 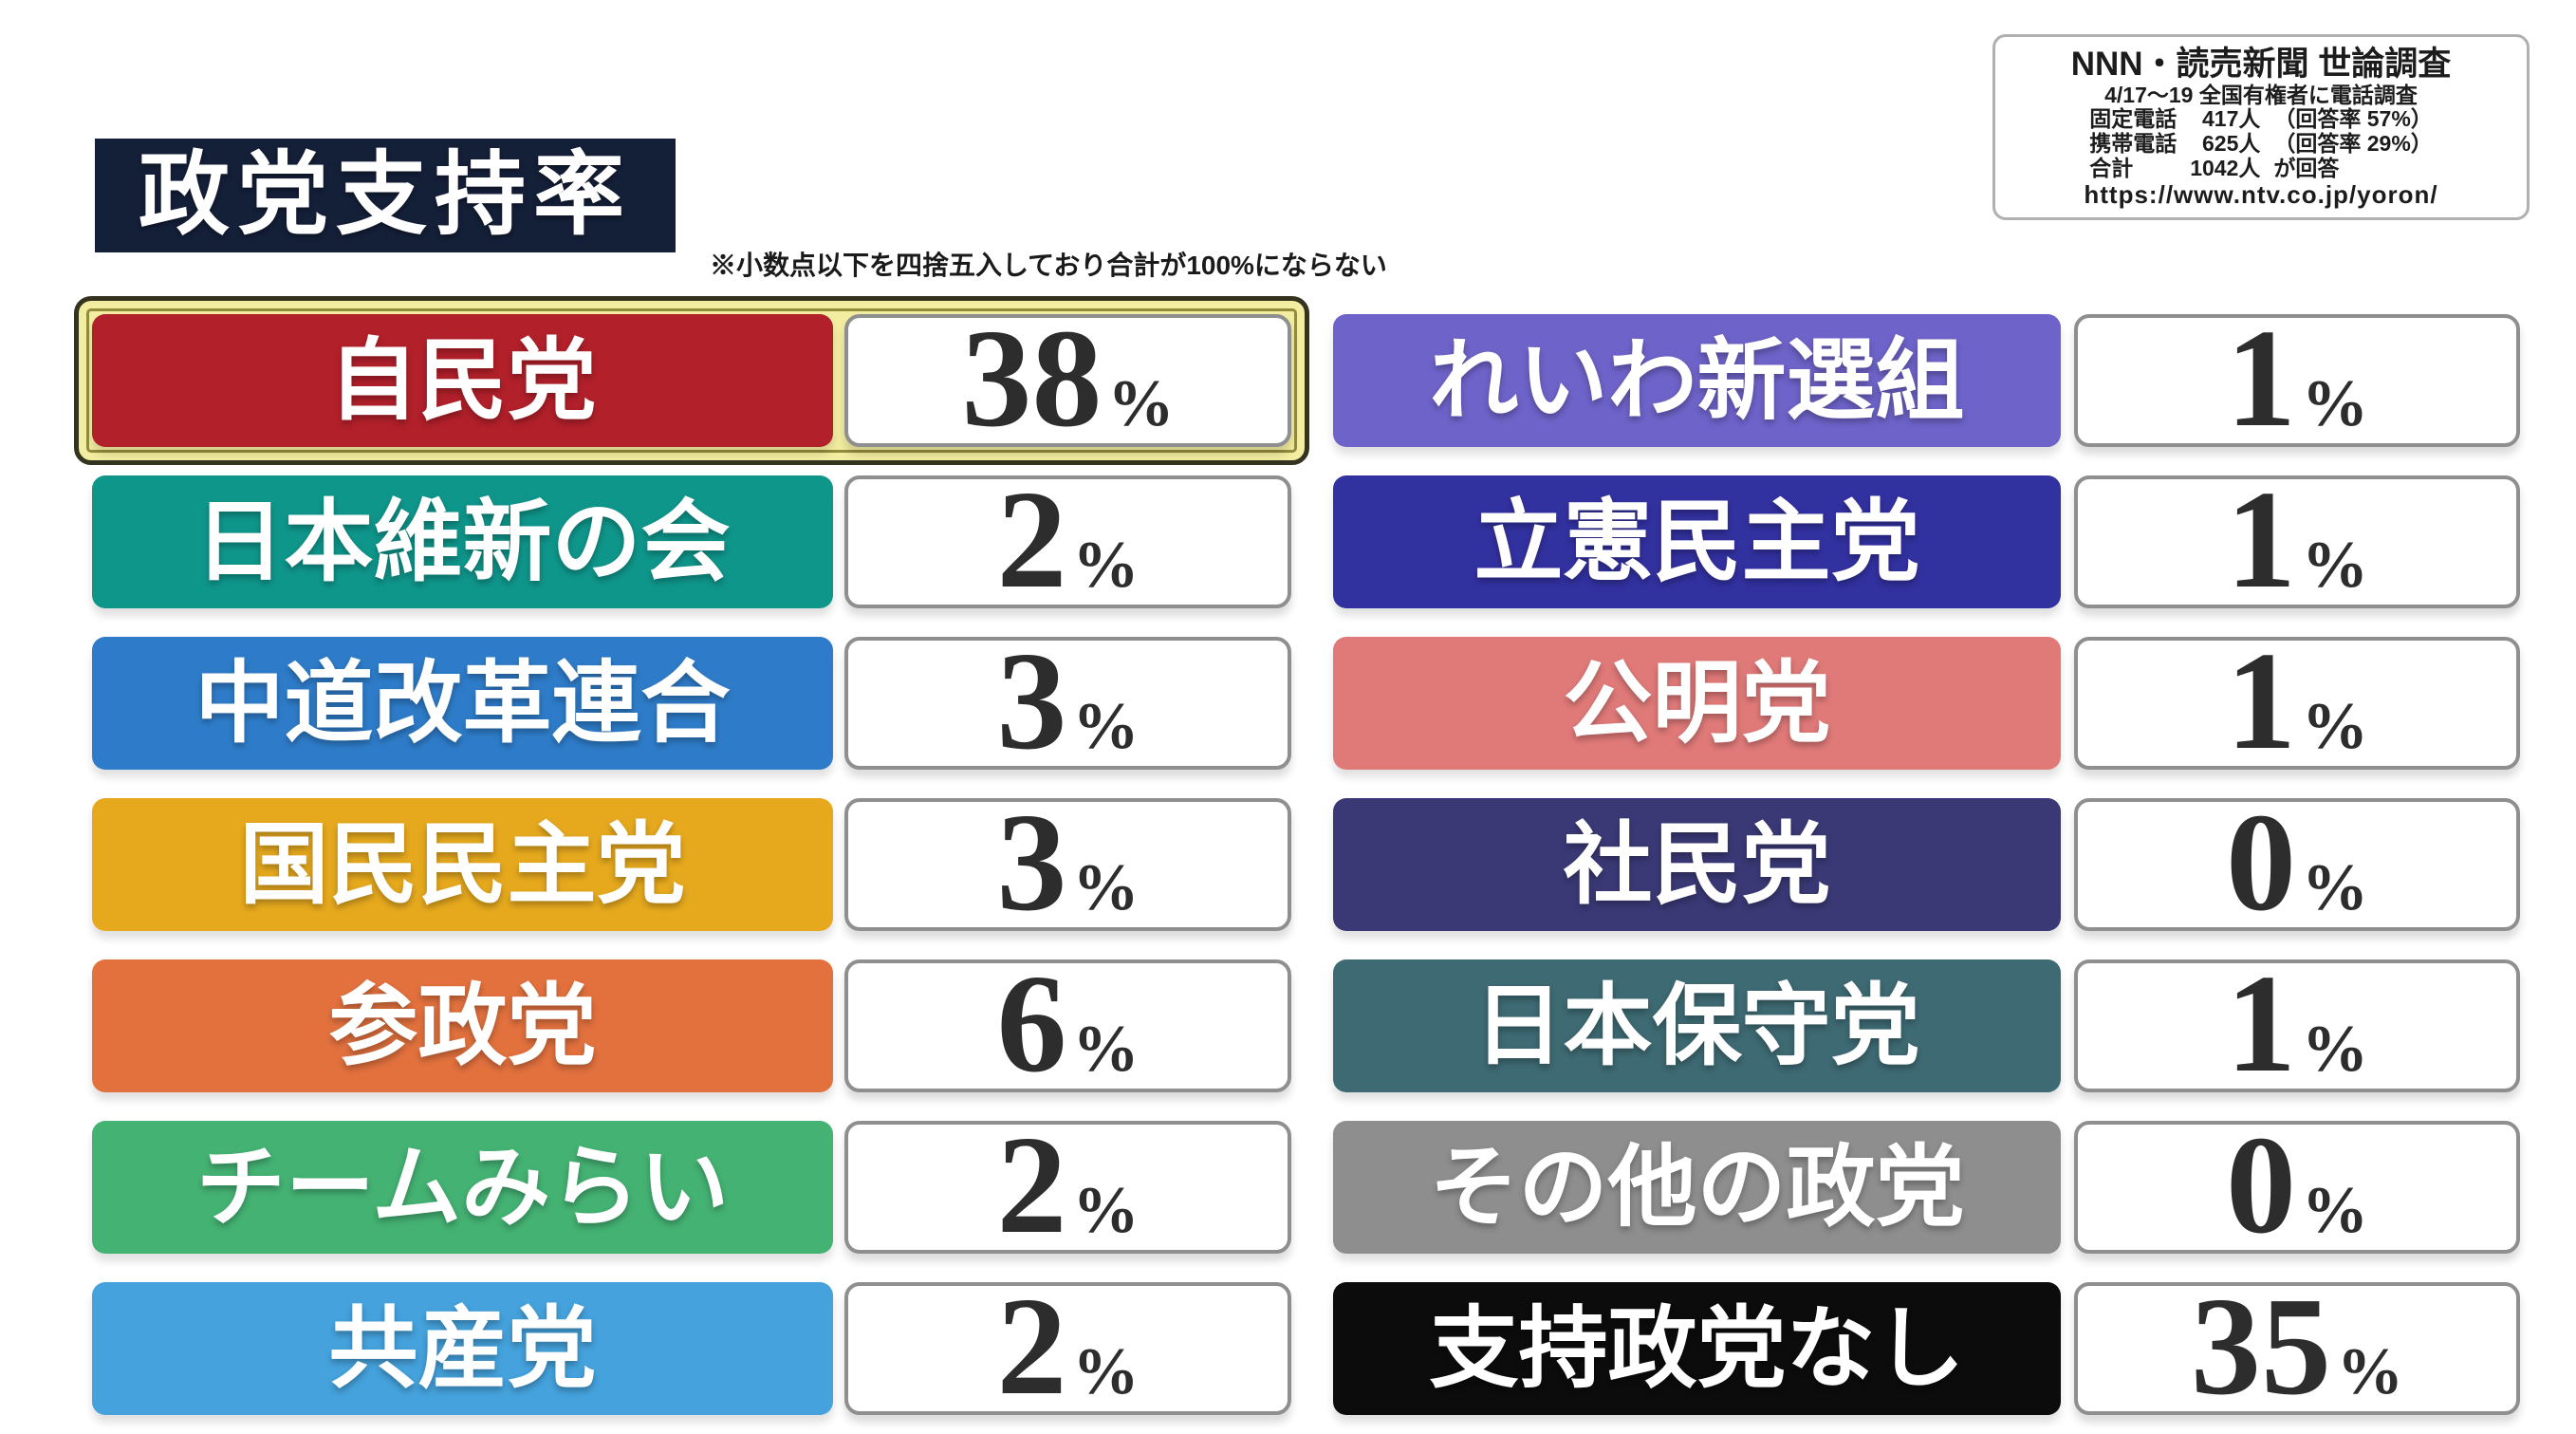 I want to click on party-row: 社民党 0 %, so click(x=1926, y=862).